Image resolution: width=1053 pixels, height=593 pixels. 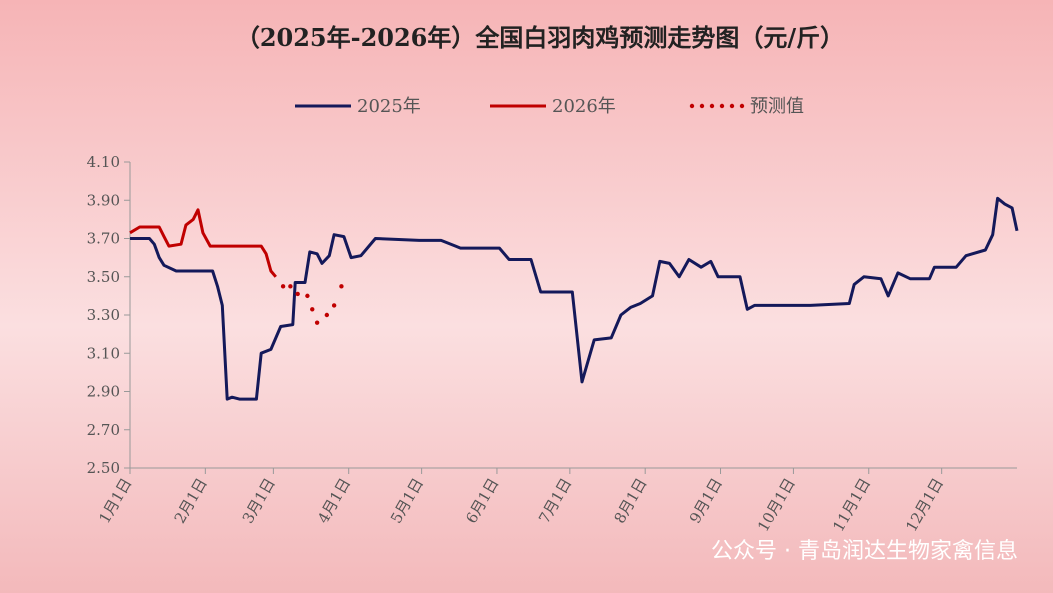 I want to click on watermark: 公众号 · 青岛润达生物家禽信息, so click(x=864, y=551).